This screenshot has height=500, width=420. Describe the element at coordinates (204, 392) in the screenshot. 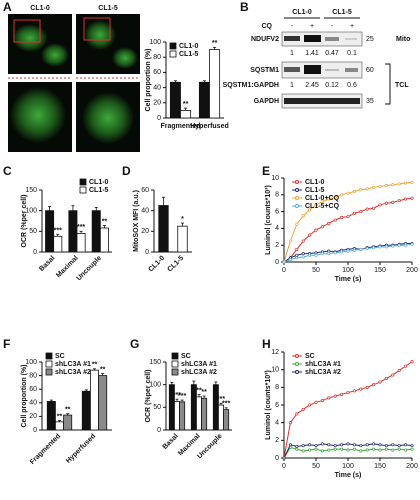

I see `significance: **` at that location.